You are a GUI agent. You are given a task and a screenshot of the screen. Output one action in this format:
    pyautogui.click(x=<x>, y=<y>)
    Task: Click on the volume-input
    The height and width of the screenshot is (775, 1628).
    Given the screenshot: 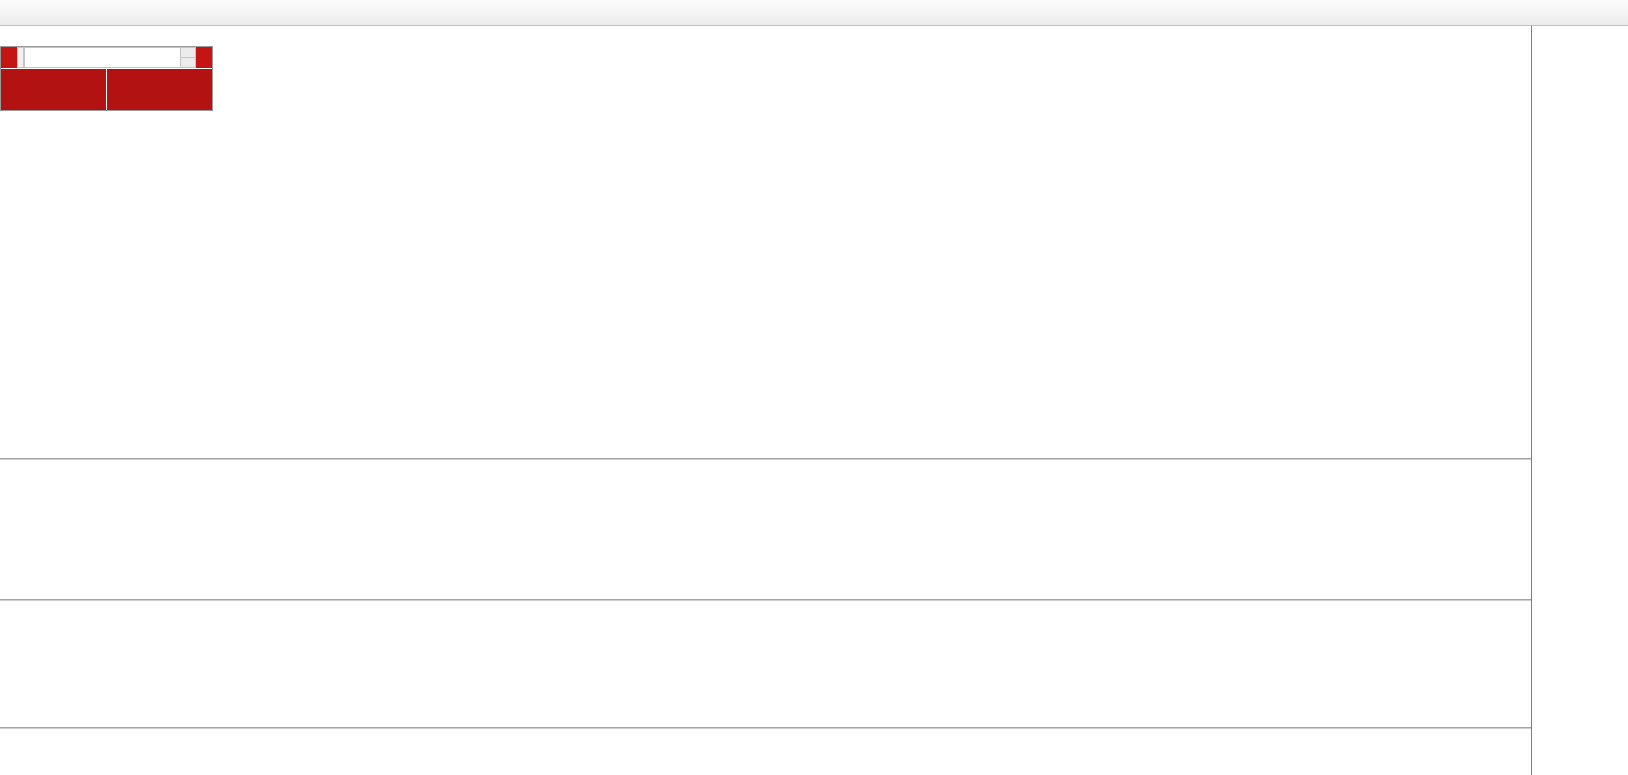 What is the action you would take?
    pyautogui.click(x=102, y=57)
    